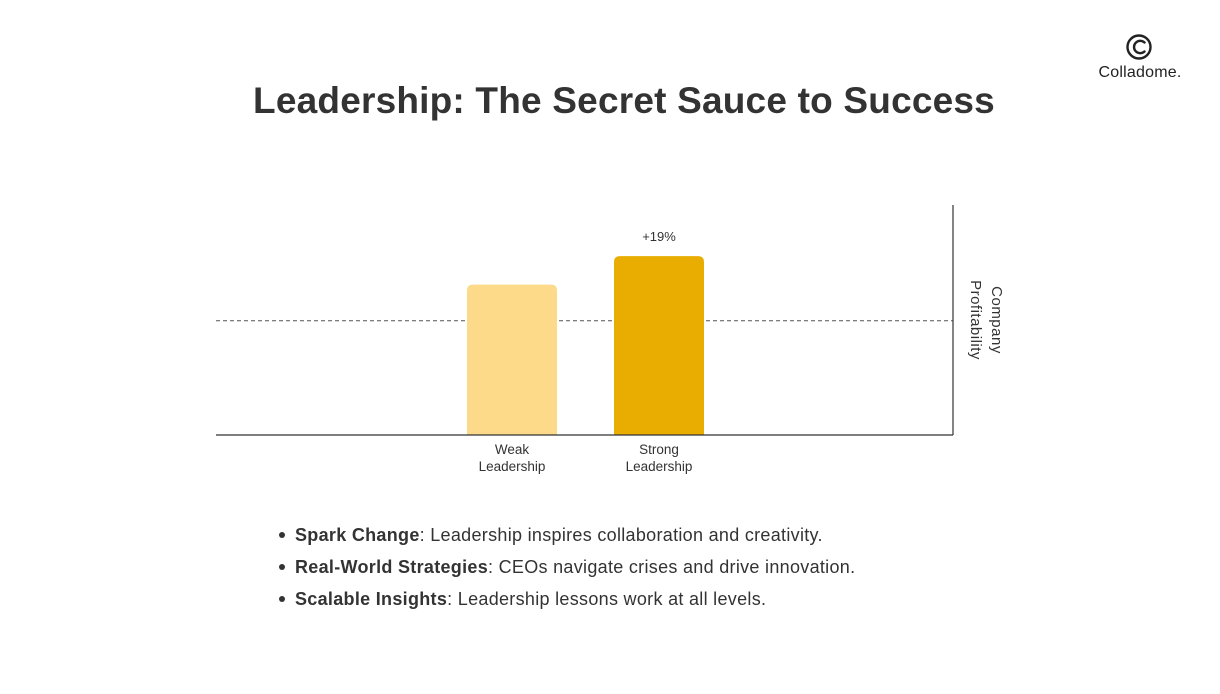 The width and height of the screenshot is (1220, 694). Describe the element at coordinates (357, 535) in the screenshot. I see `key-point-term: Spark Change` at that location.